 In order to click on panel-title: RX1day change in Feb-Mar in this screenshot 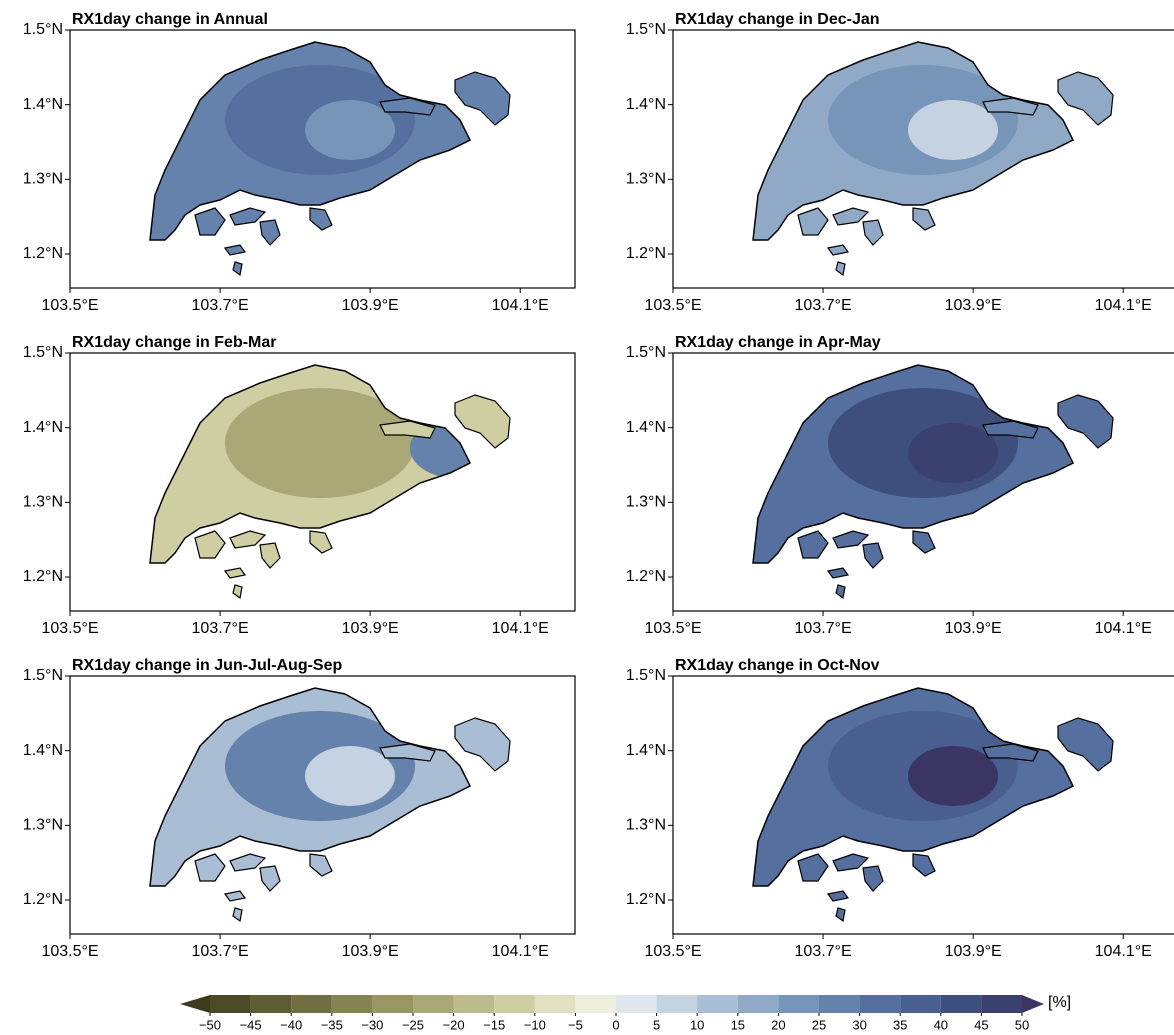, I will do `click(174, 342)`.